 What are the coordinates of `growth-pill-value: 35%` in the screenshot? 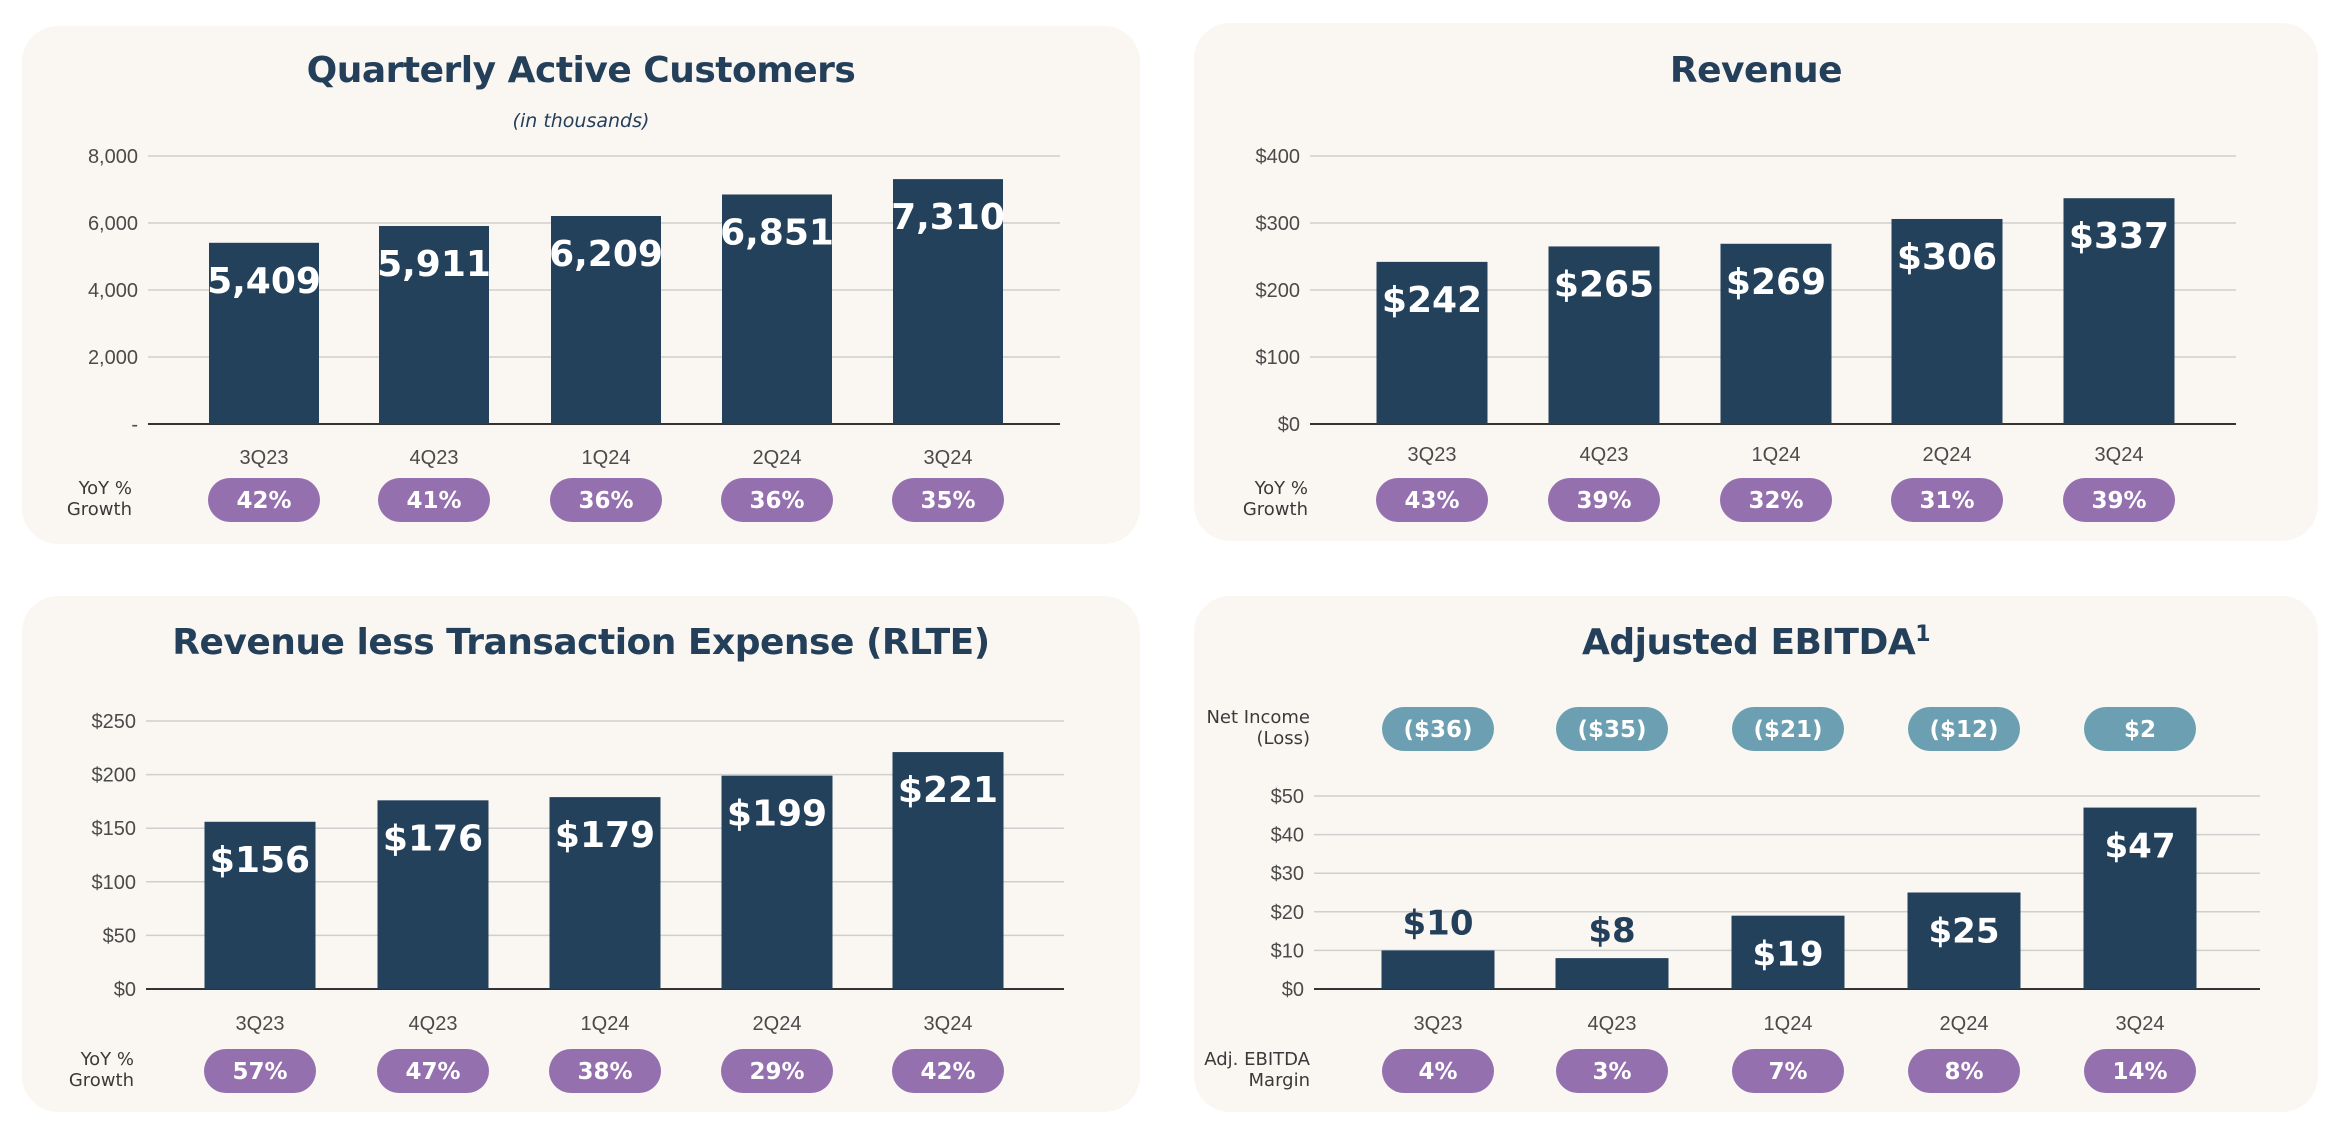 It's located at (947, 501).